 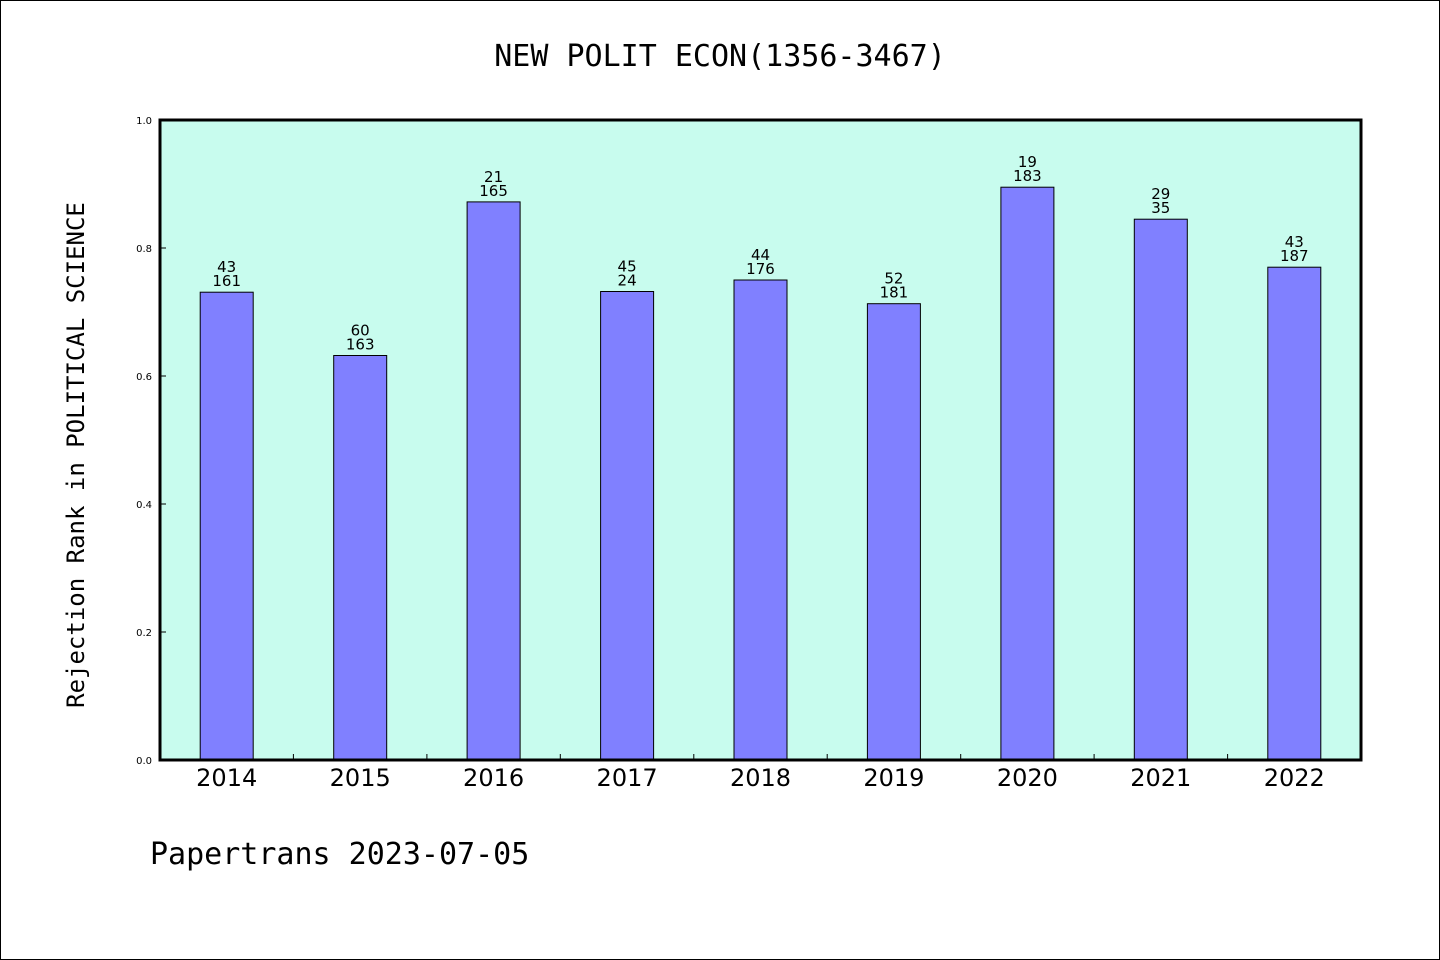 What do you see at coordinates (1160, 778) in the screenshot?
I see `x-tick-label-2021: 2021` at bounding box center [1160, 778].